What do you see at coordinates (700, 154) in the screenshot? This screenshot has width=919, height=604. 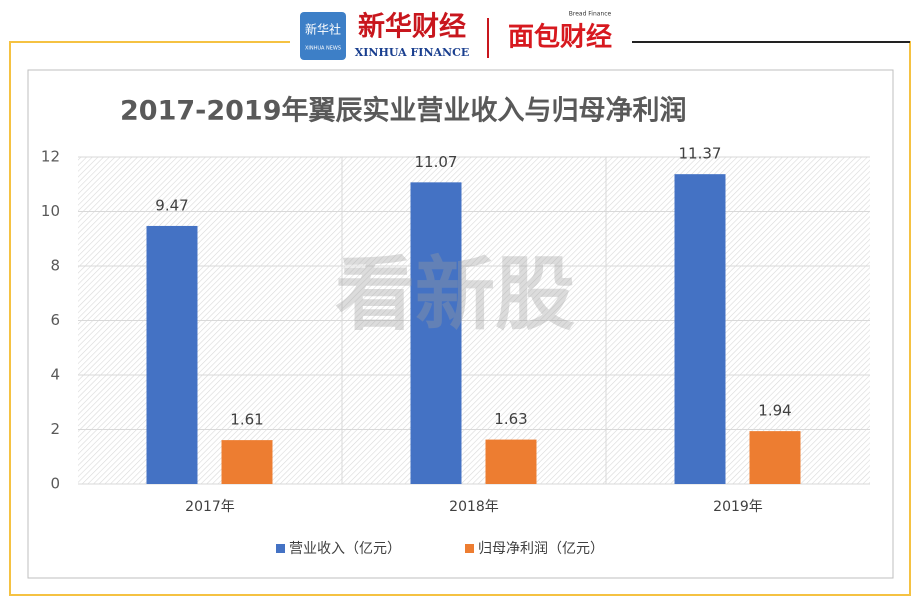 I see `data-label: 11.37` at bounding box center [700, 154].